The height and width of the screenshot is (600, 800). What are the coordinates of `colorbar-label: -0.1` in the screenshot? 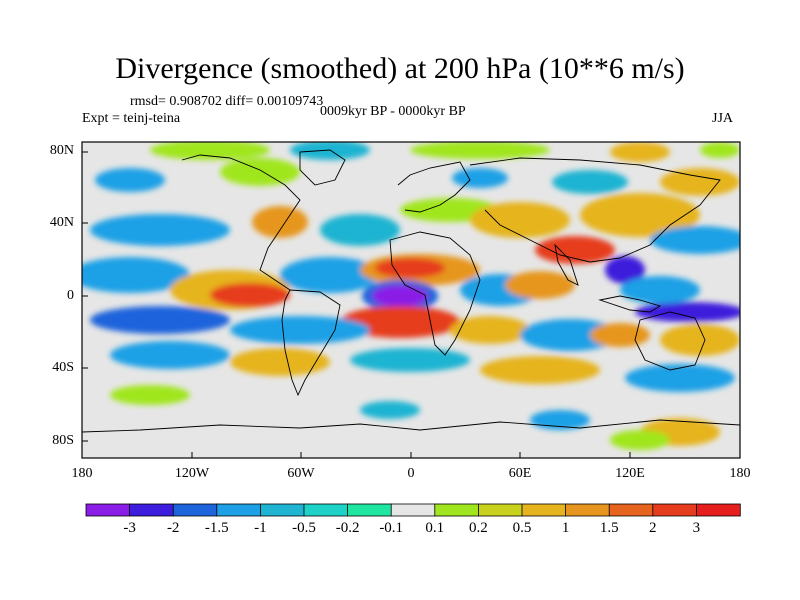 It's located at (391, 528).